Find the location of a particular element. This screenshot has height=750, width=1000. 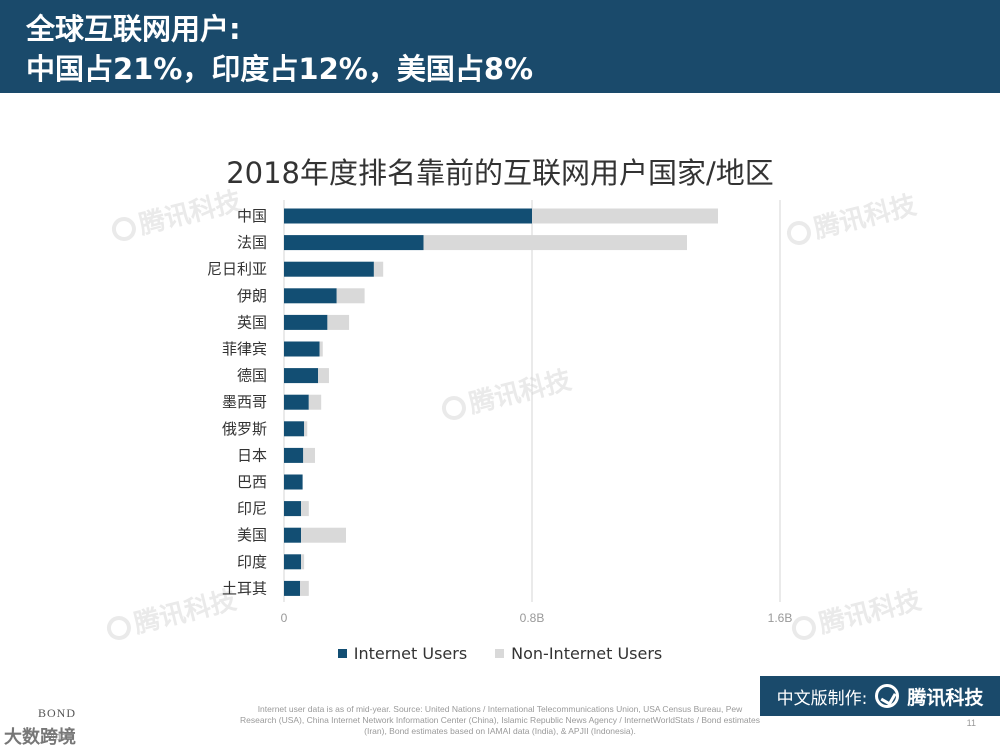

tencent-logo-icon is located at coordinates (887, 696).